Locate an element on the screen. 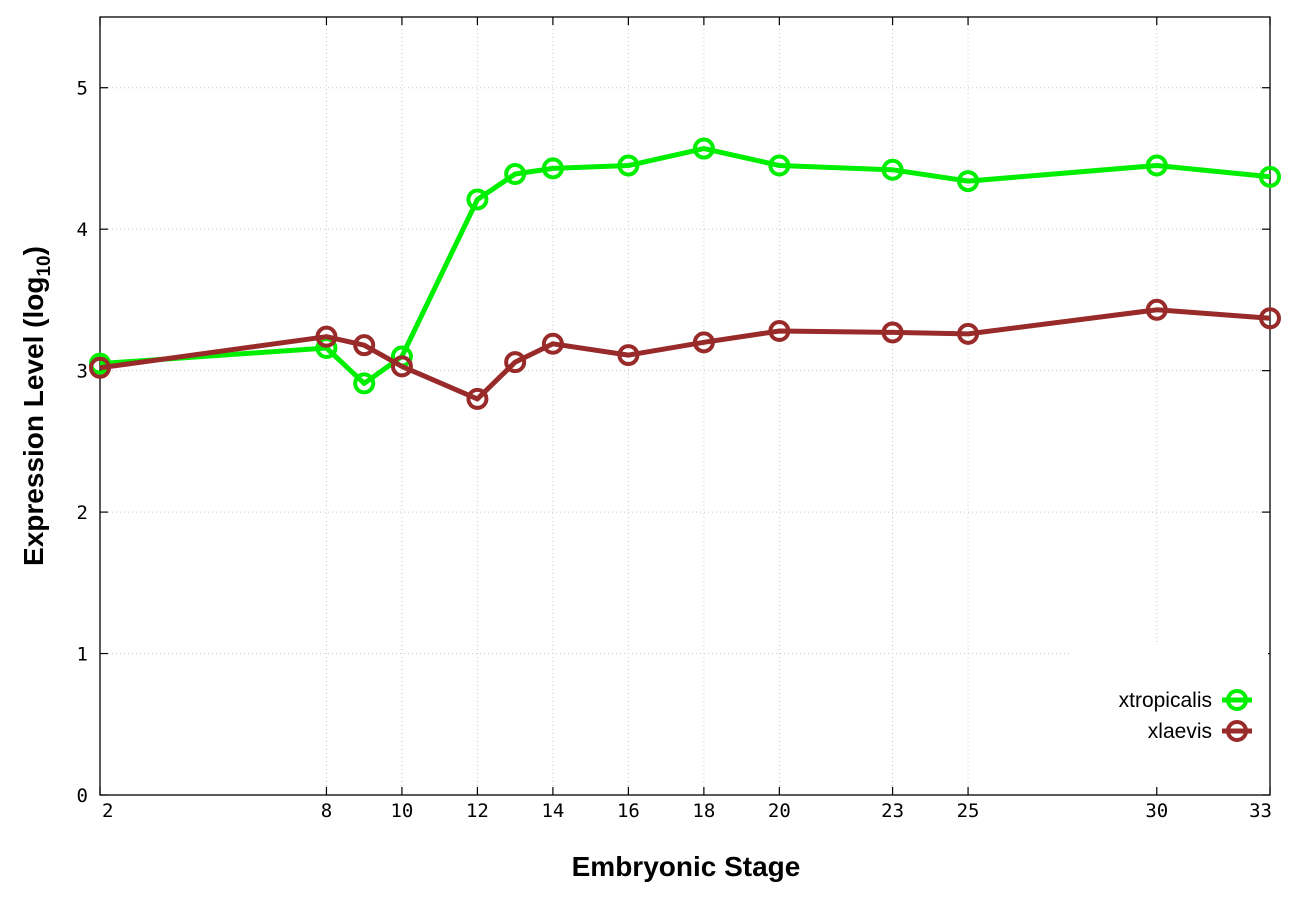 The height and width of the screenshot is (907, 1296). y-tick-label: 0 is located at coordinates (82, 796).